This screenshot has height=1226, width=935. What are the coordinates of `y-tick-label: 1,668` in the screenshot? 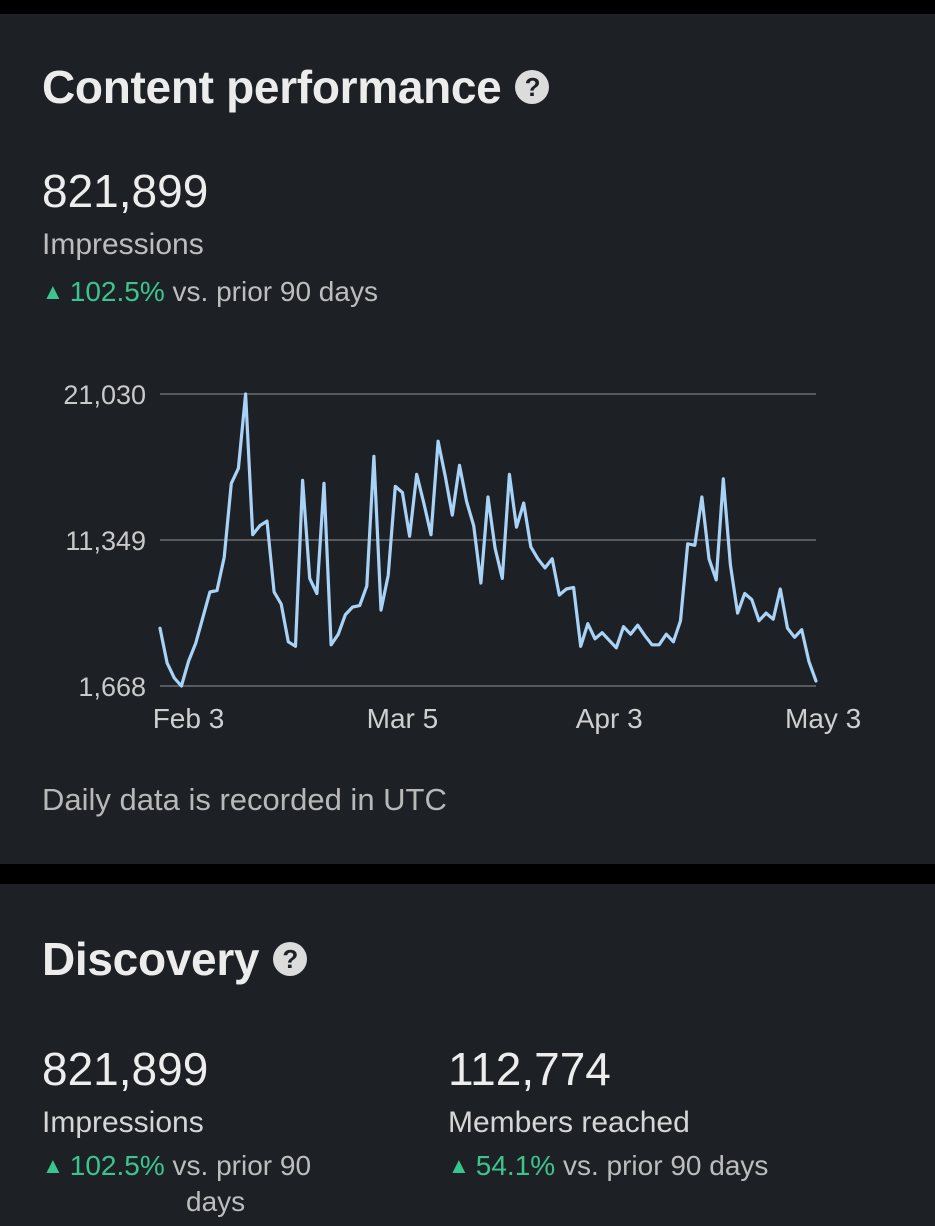 It's located at (112, 687).